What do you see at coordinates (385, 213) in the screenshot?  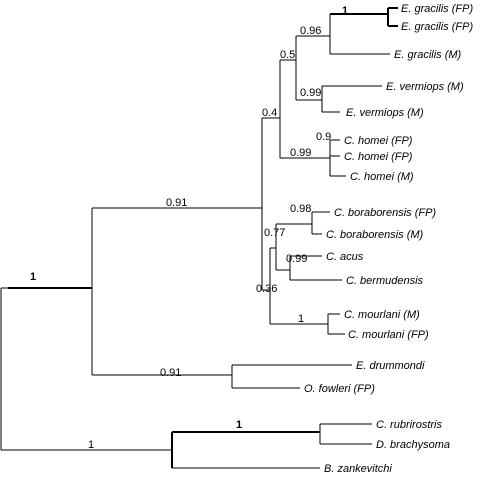 I see `taxon-label: C. boraborensis (FP)` at bounding box center [385, 213].